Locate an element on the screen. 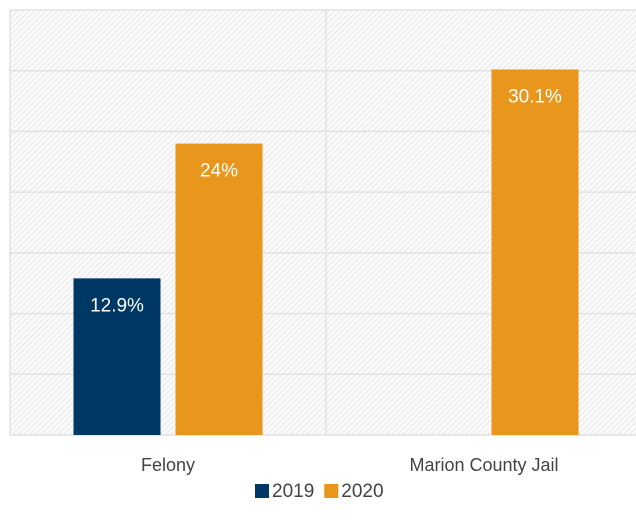 The image size is (636, 527). data-label: 30.1% is located at coordinates (535, 97).